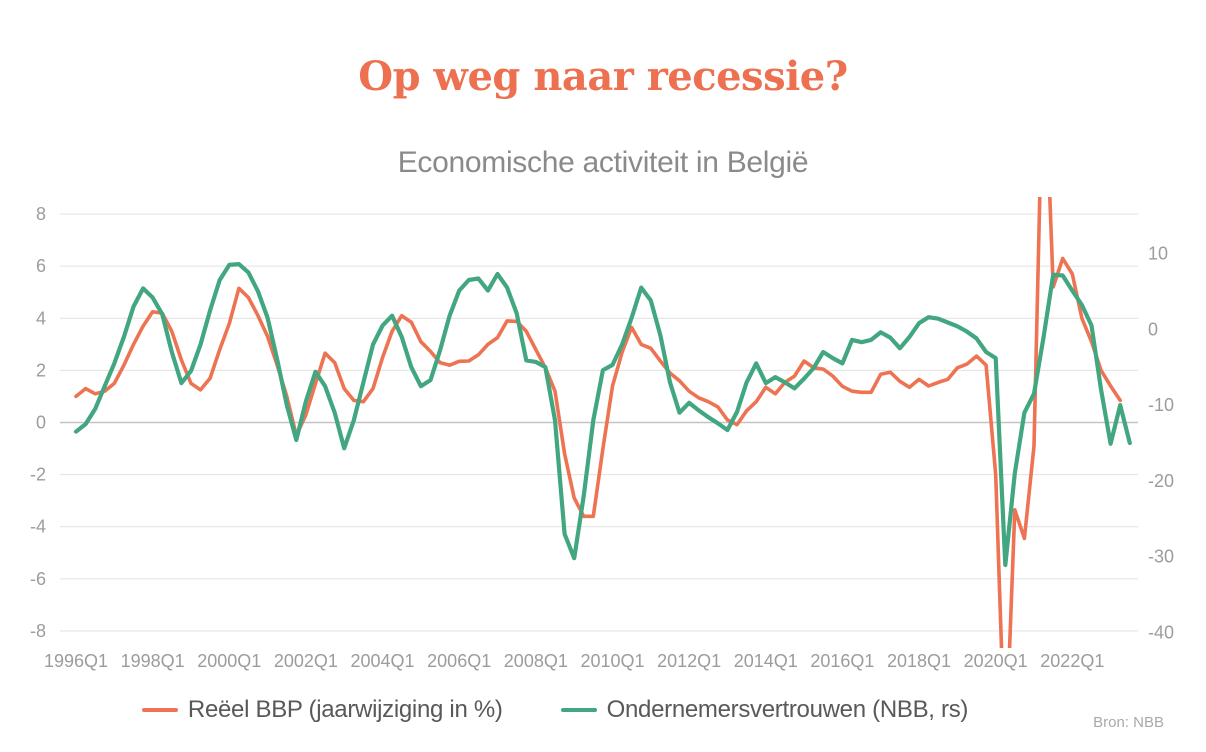  I want to click on svg-text: -30, so click(1161, 557).